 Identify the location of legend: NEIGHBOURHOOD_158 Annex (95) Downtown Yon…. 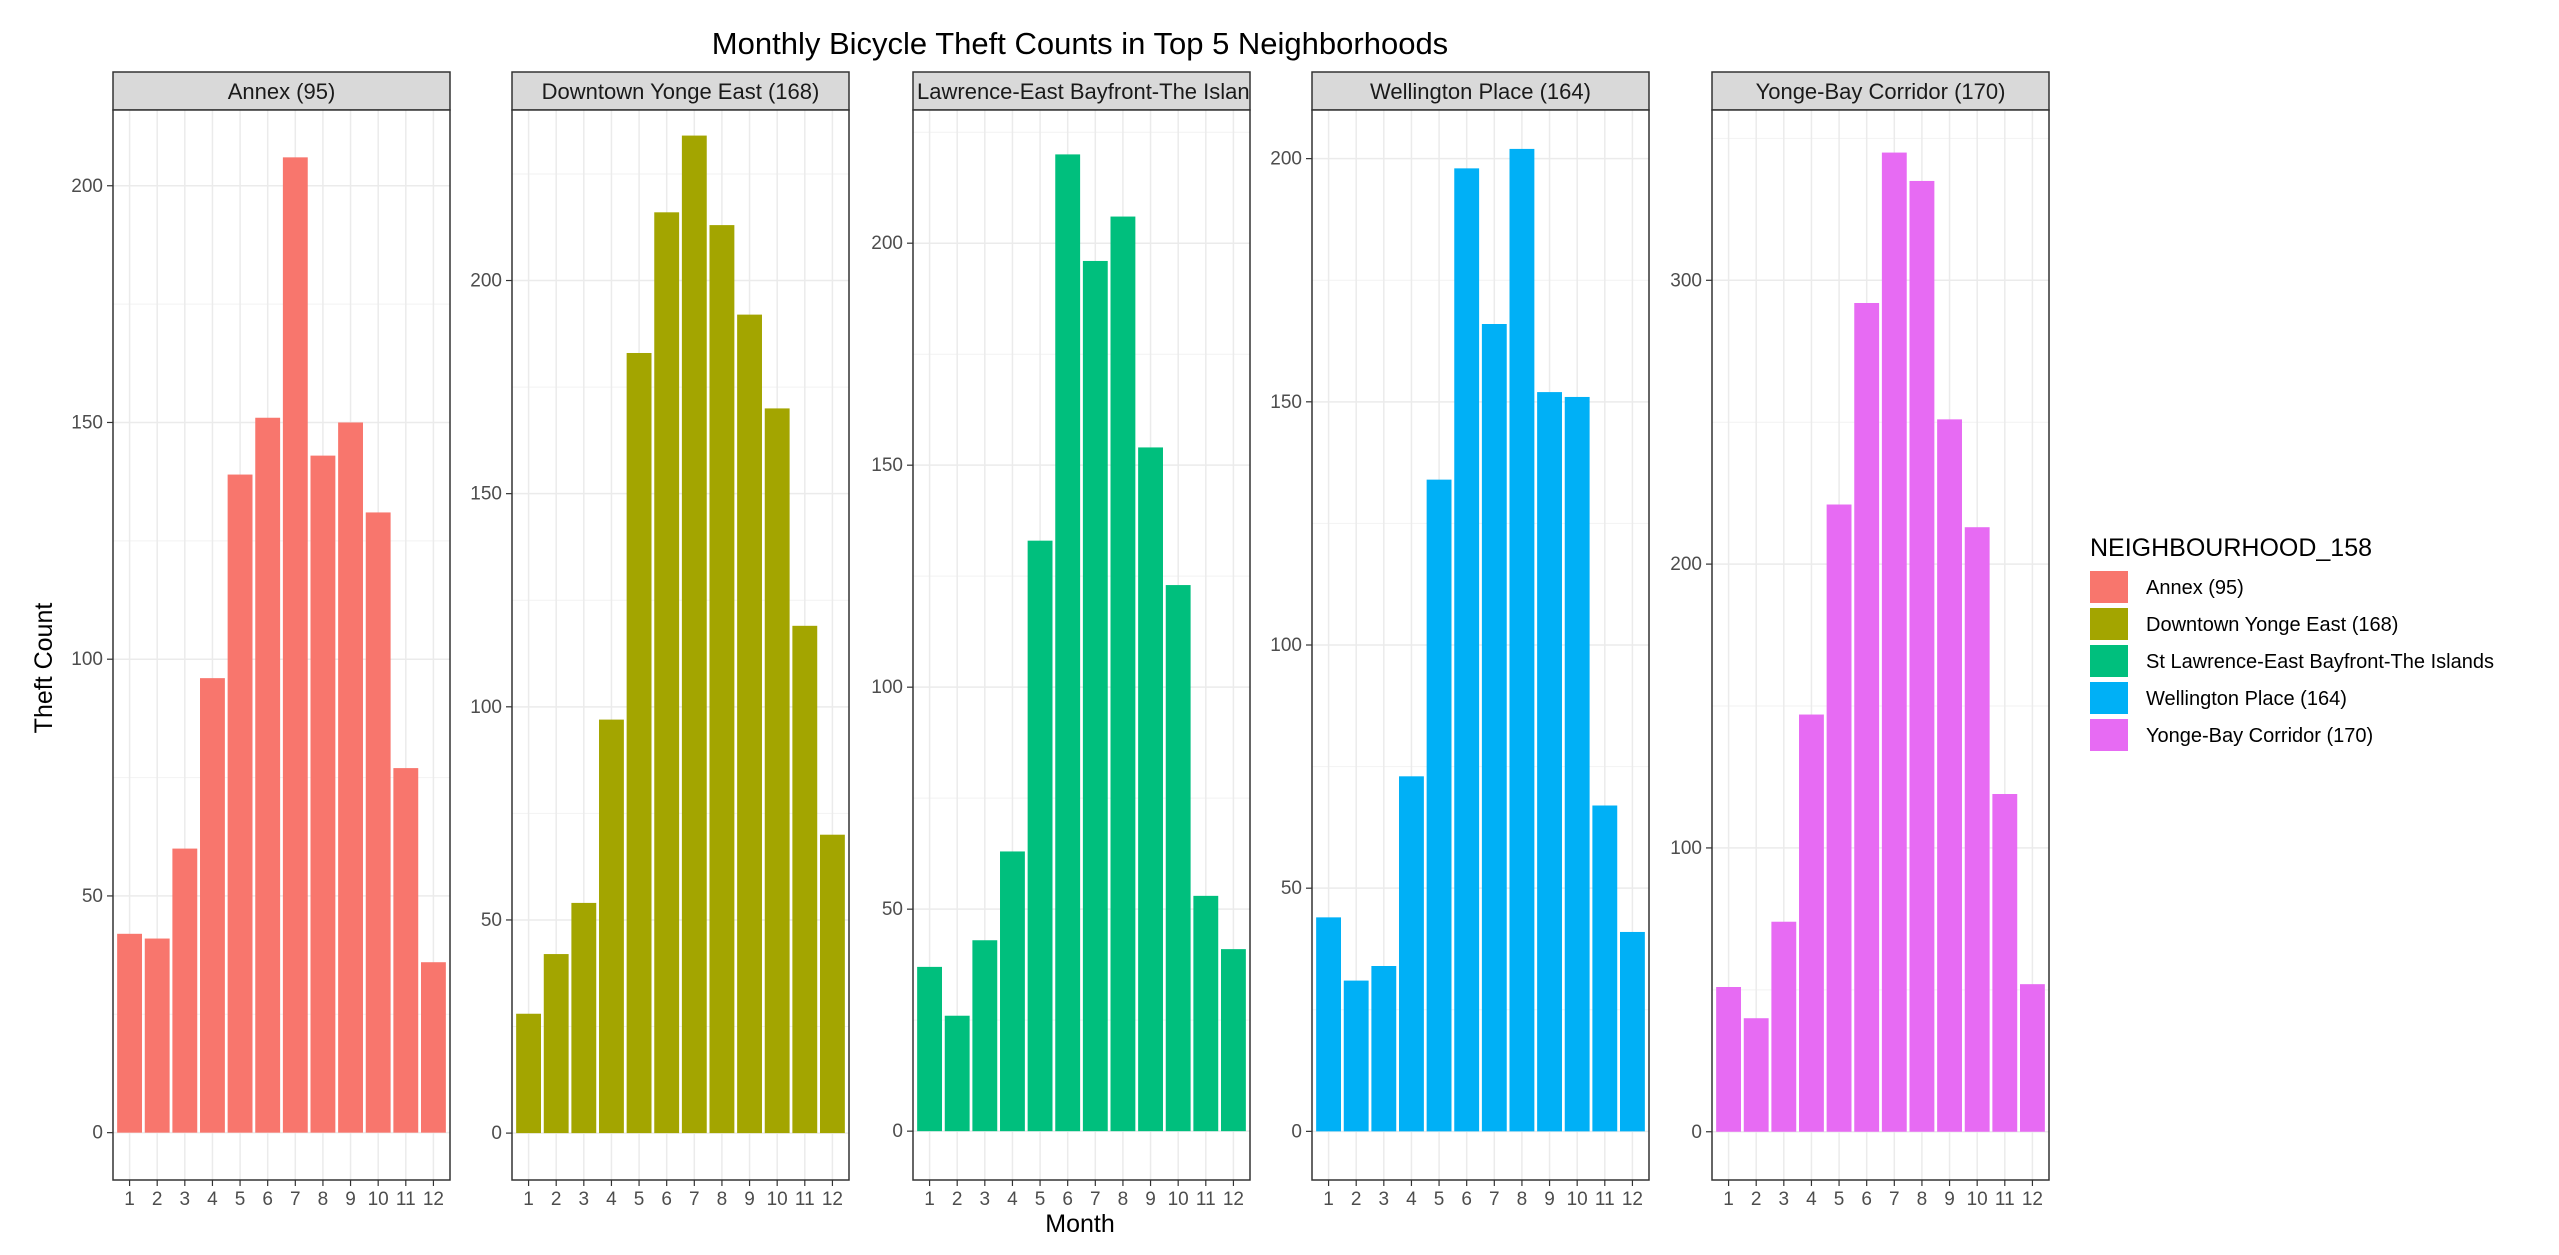
(2292, 642).